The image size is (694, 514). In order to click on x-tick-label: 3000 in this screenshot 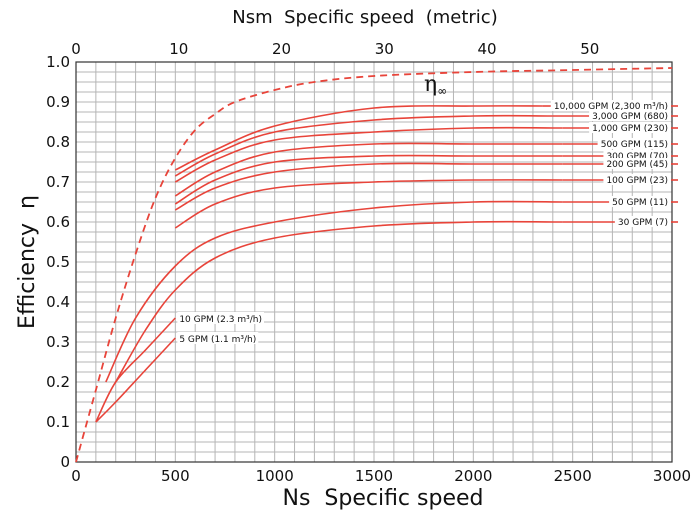, I will do `click(672, 476)`.